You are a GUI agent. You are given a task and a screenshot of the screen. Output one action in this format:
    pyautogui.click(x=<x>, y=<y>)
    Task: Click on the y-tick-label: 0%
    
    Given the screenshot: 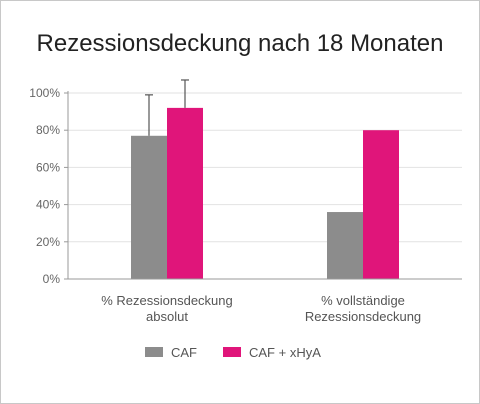 What is the action you would take?
    pyautogui.click(x=52, y=279)
    